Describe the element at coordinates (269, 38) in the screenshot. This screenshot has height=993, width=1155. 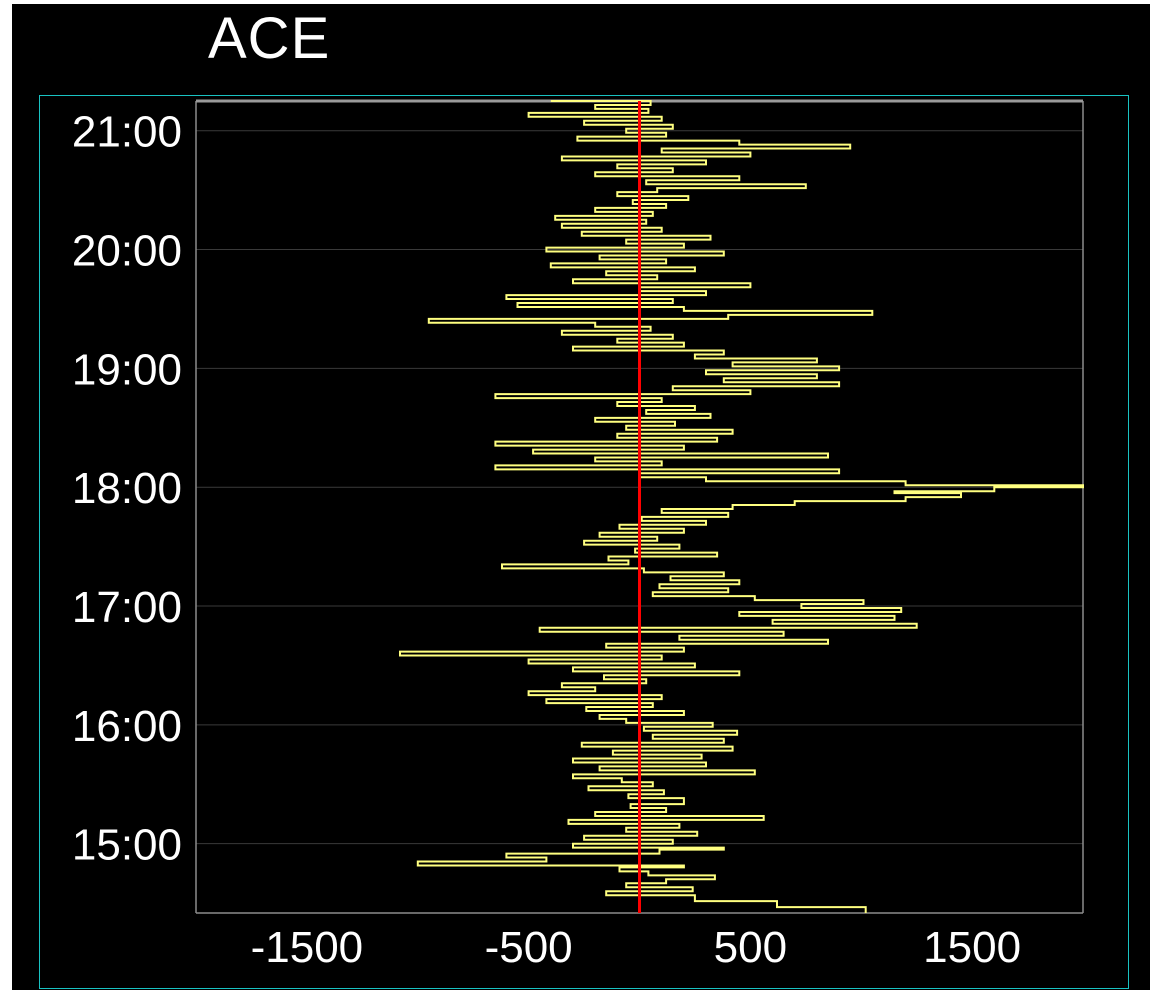
I see `chart-title: ACE` at that location.